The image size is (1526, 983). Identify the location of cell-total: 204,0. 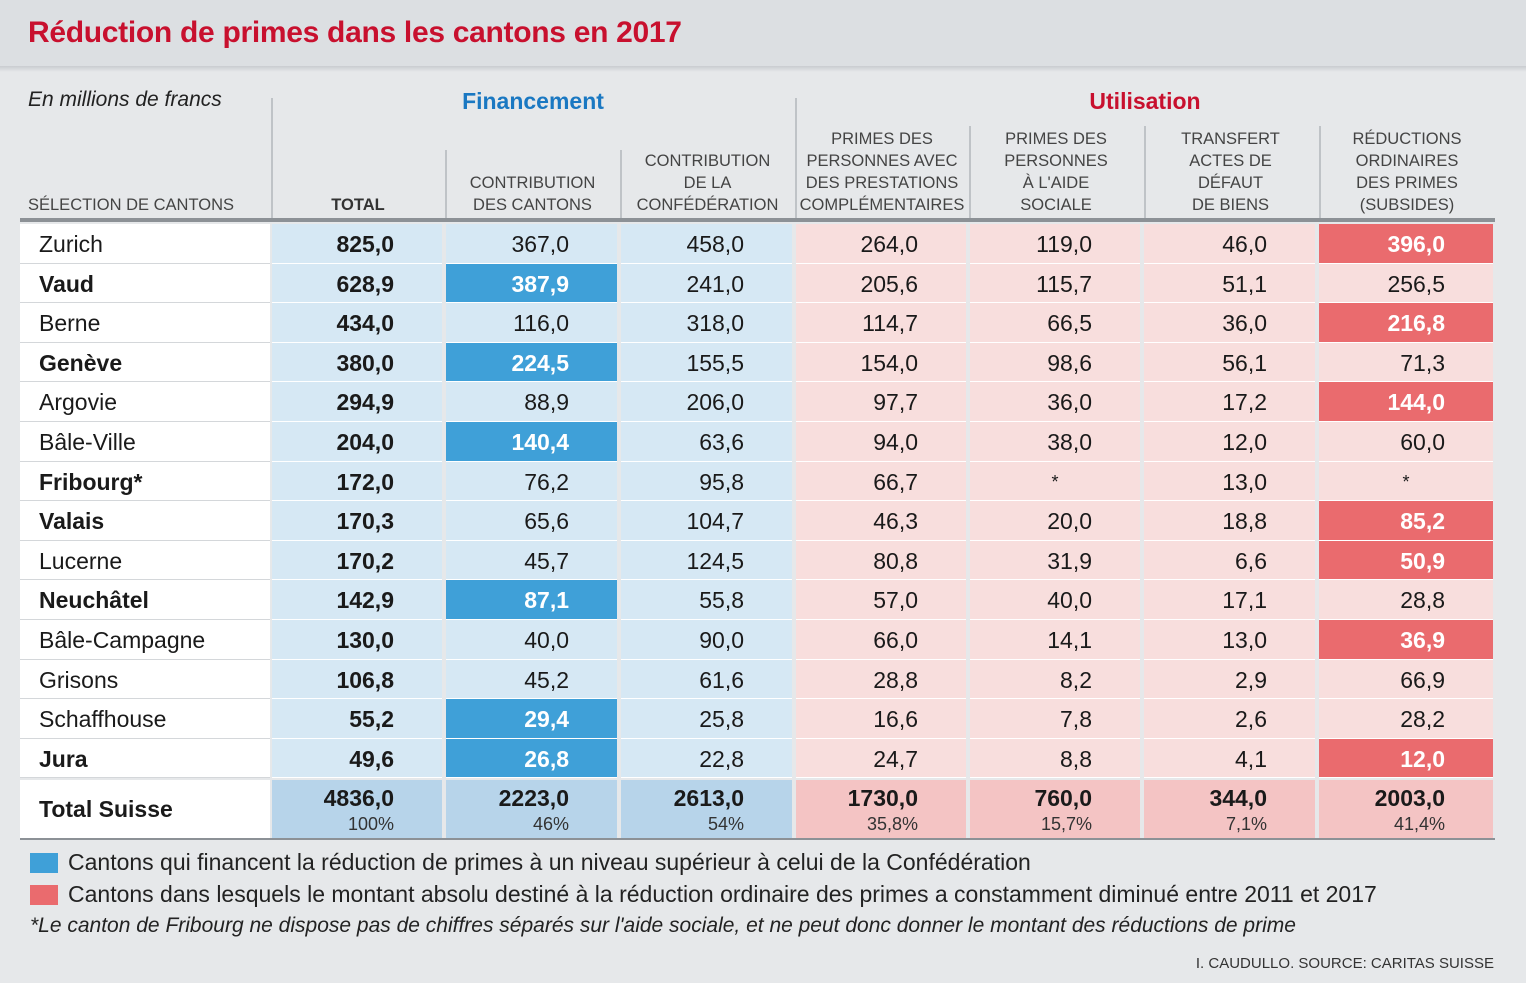
(357, 442).